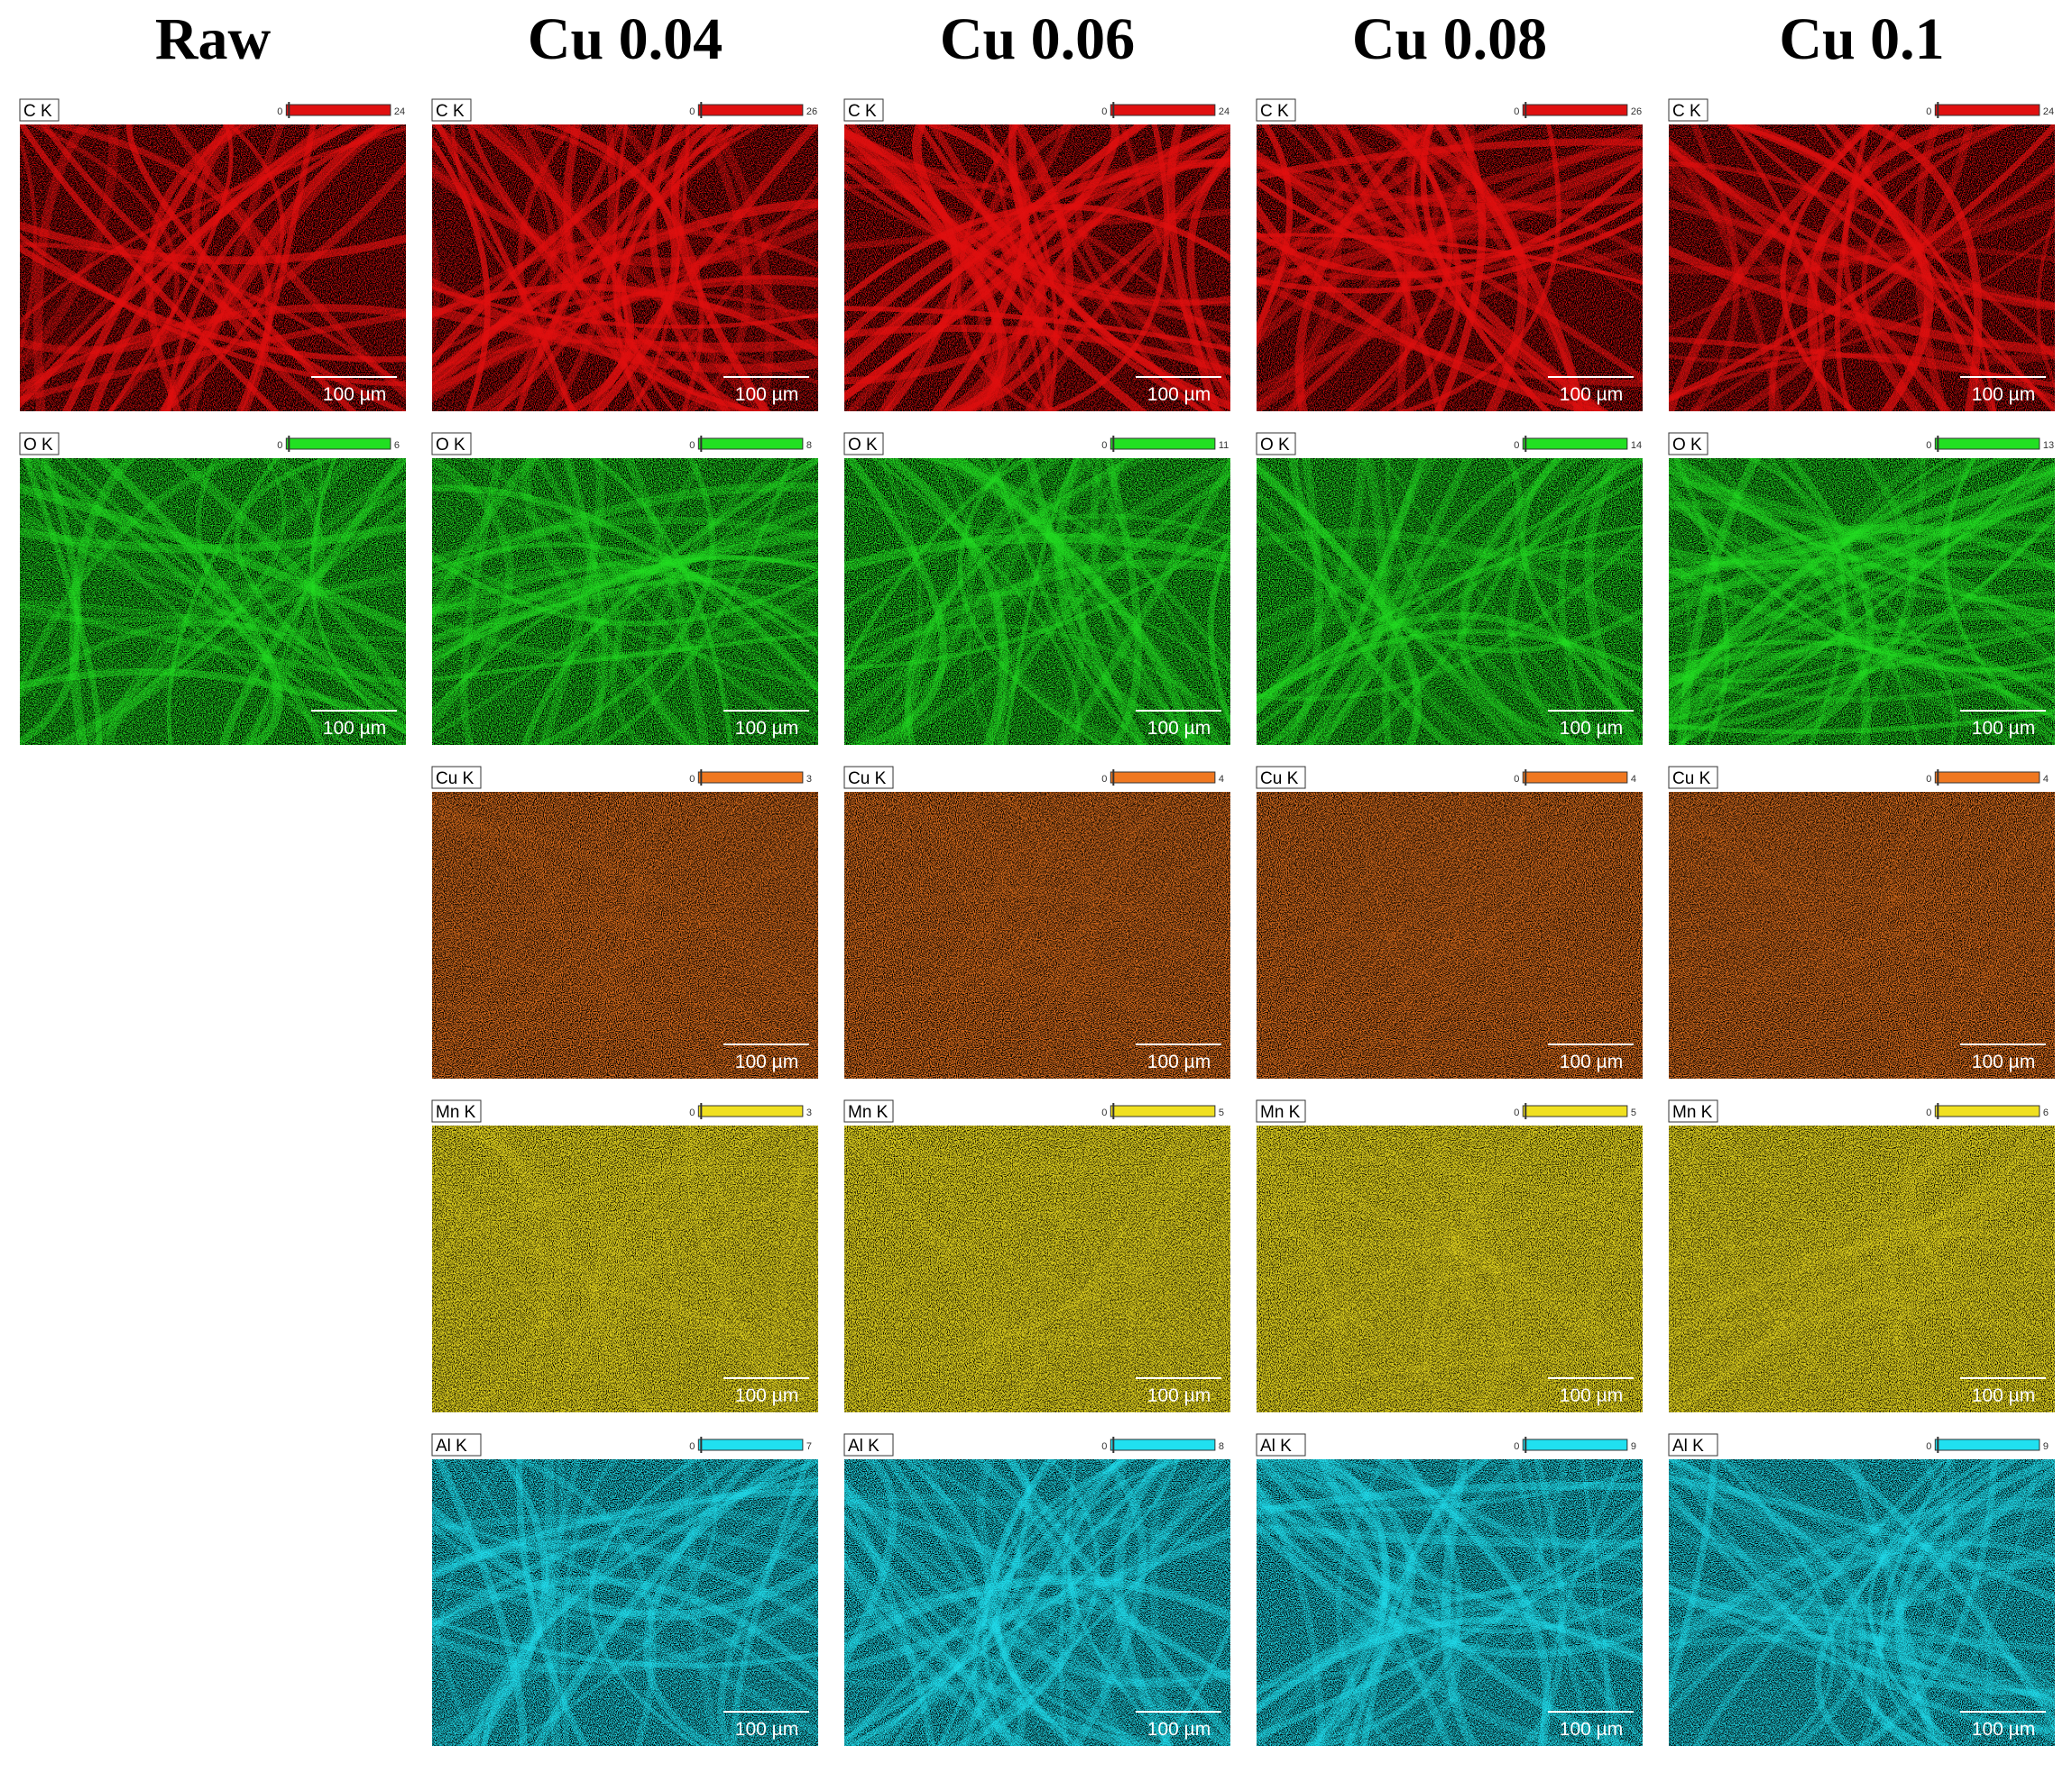 The image size is (2072, 1765). I want to click on element-label: Cu K, so click(1692, 778).